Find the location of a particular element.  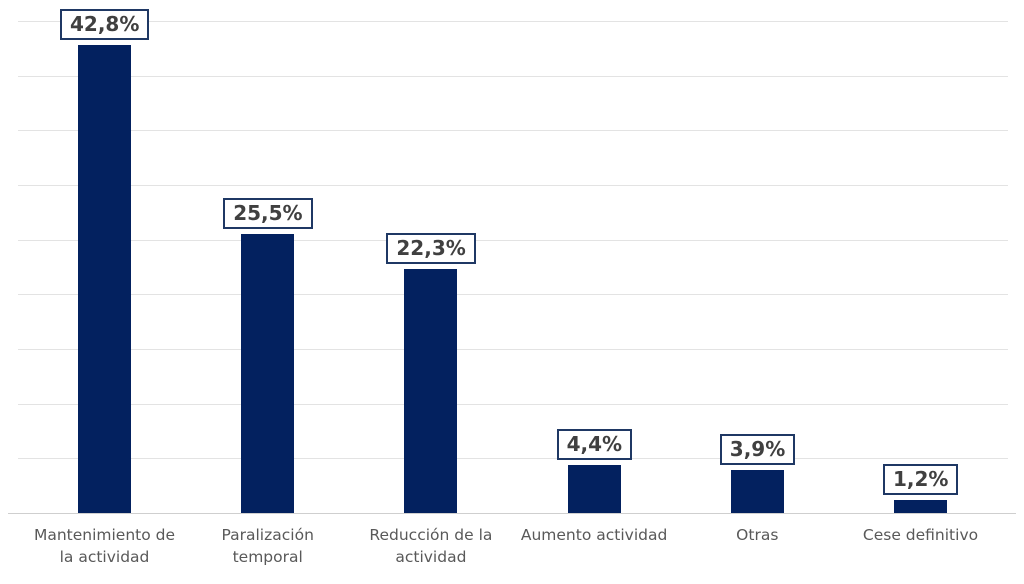

data-label-5: 1,2% is located at coordinates (921, 479).